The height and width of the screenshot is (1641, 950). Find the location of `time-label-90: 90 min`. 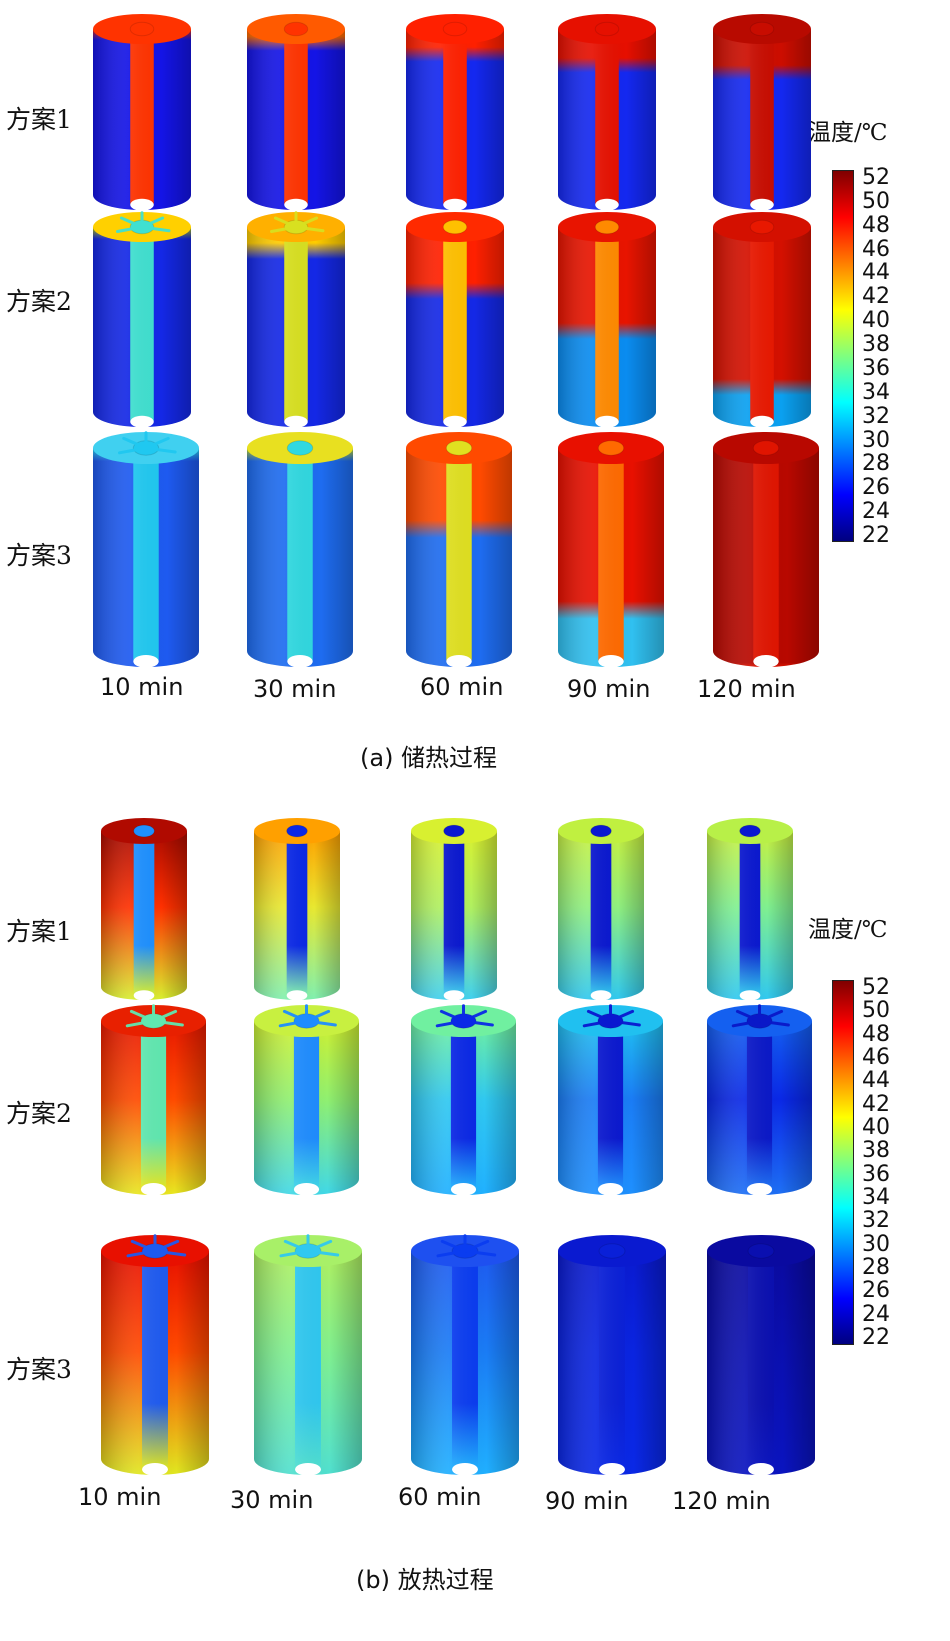

time-label-90: 90 min is located at coordinates (609, 689).